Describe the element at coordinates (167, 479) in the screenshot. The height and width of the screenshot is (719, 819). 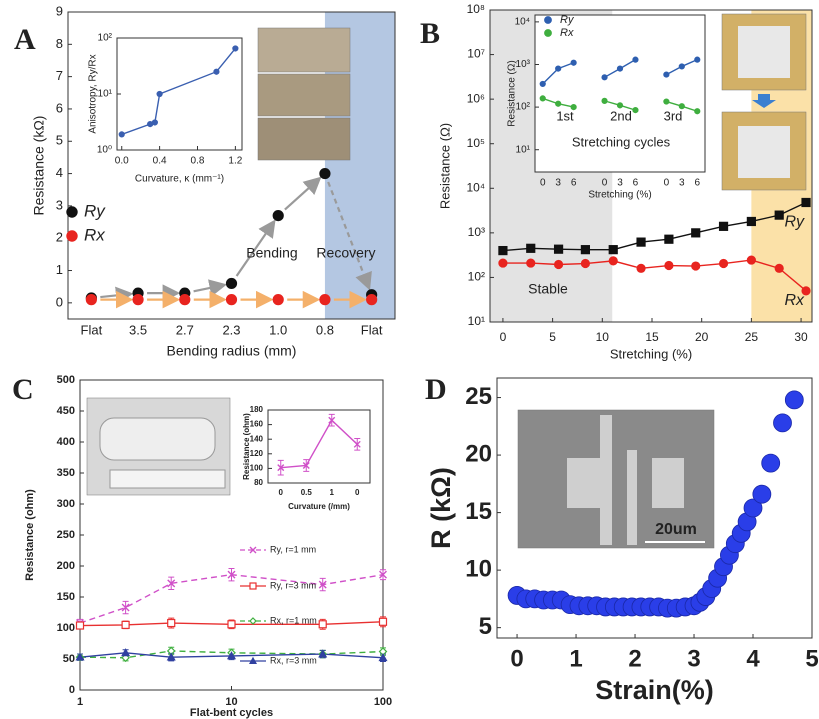
I see `photo-ruler` at that location.